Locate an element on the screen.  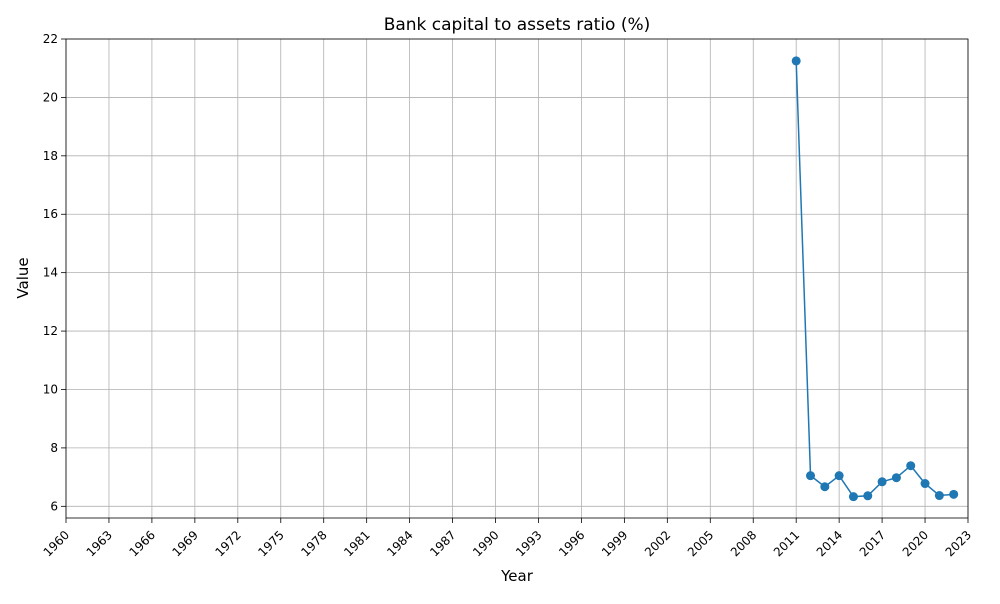
y-axis: 6 8 10 12 14 16 18 20 22 is located at coordinates (54, 272).